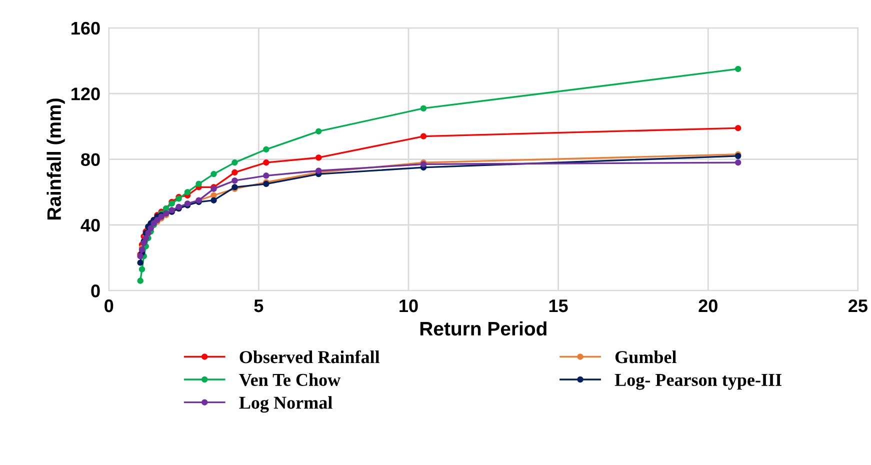 The height and width of the screenshot is (465, 871). I want to click on legend-label: Gumbel, so click(645, 357).